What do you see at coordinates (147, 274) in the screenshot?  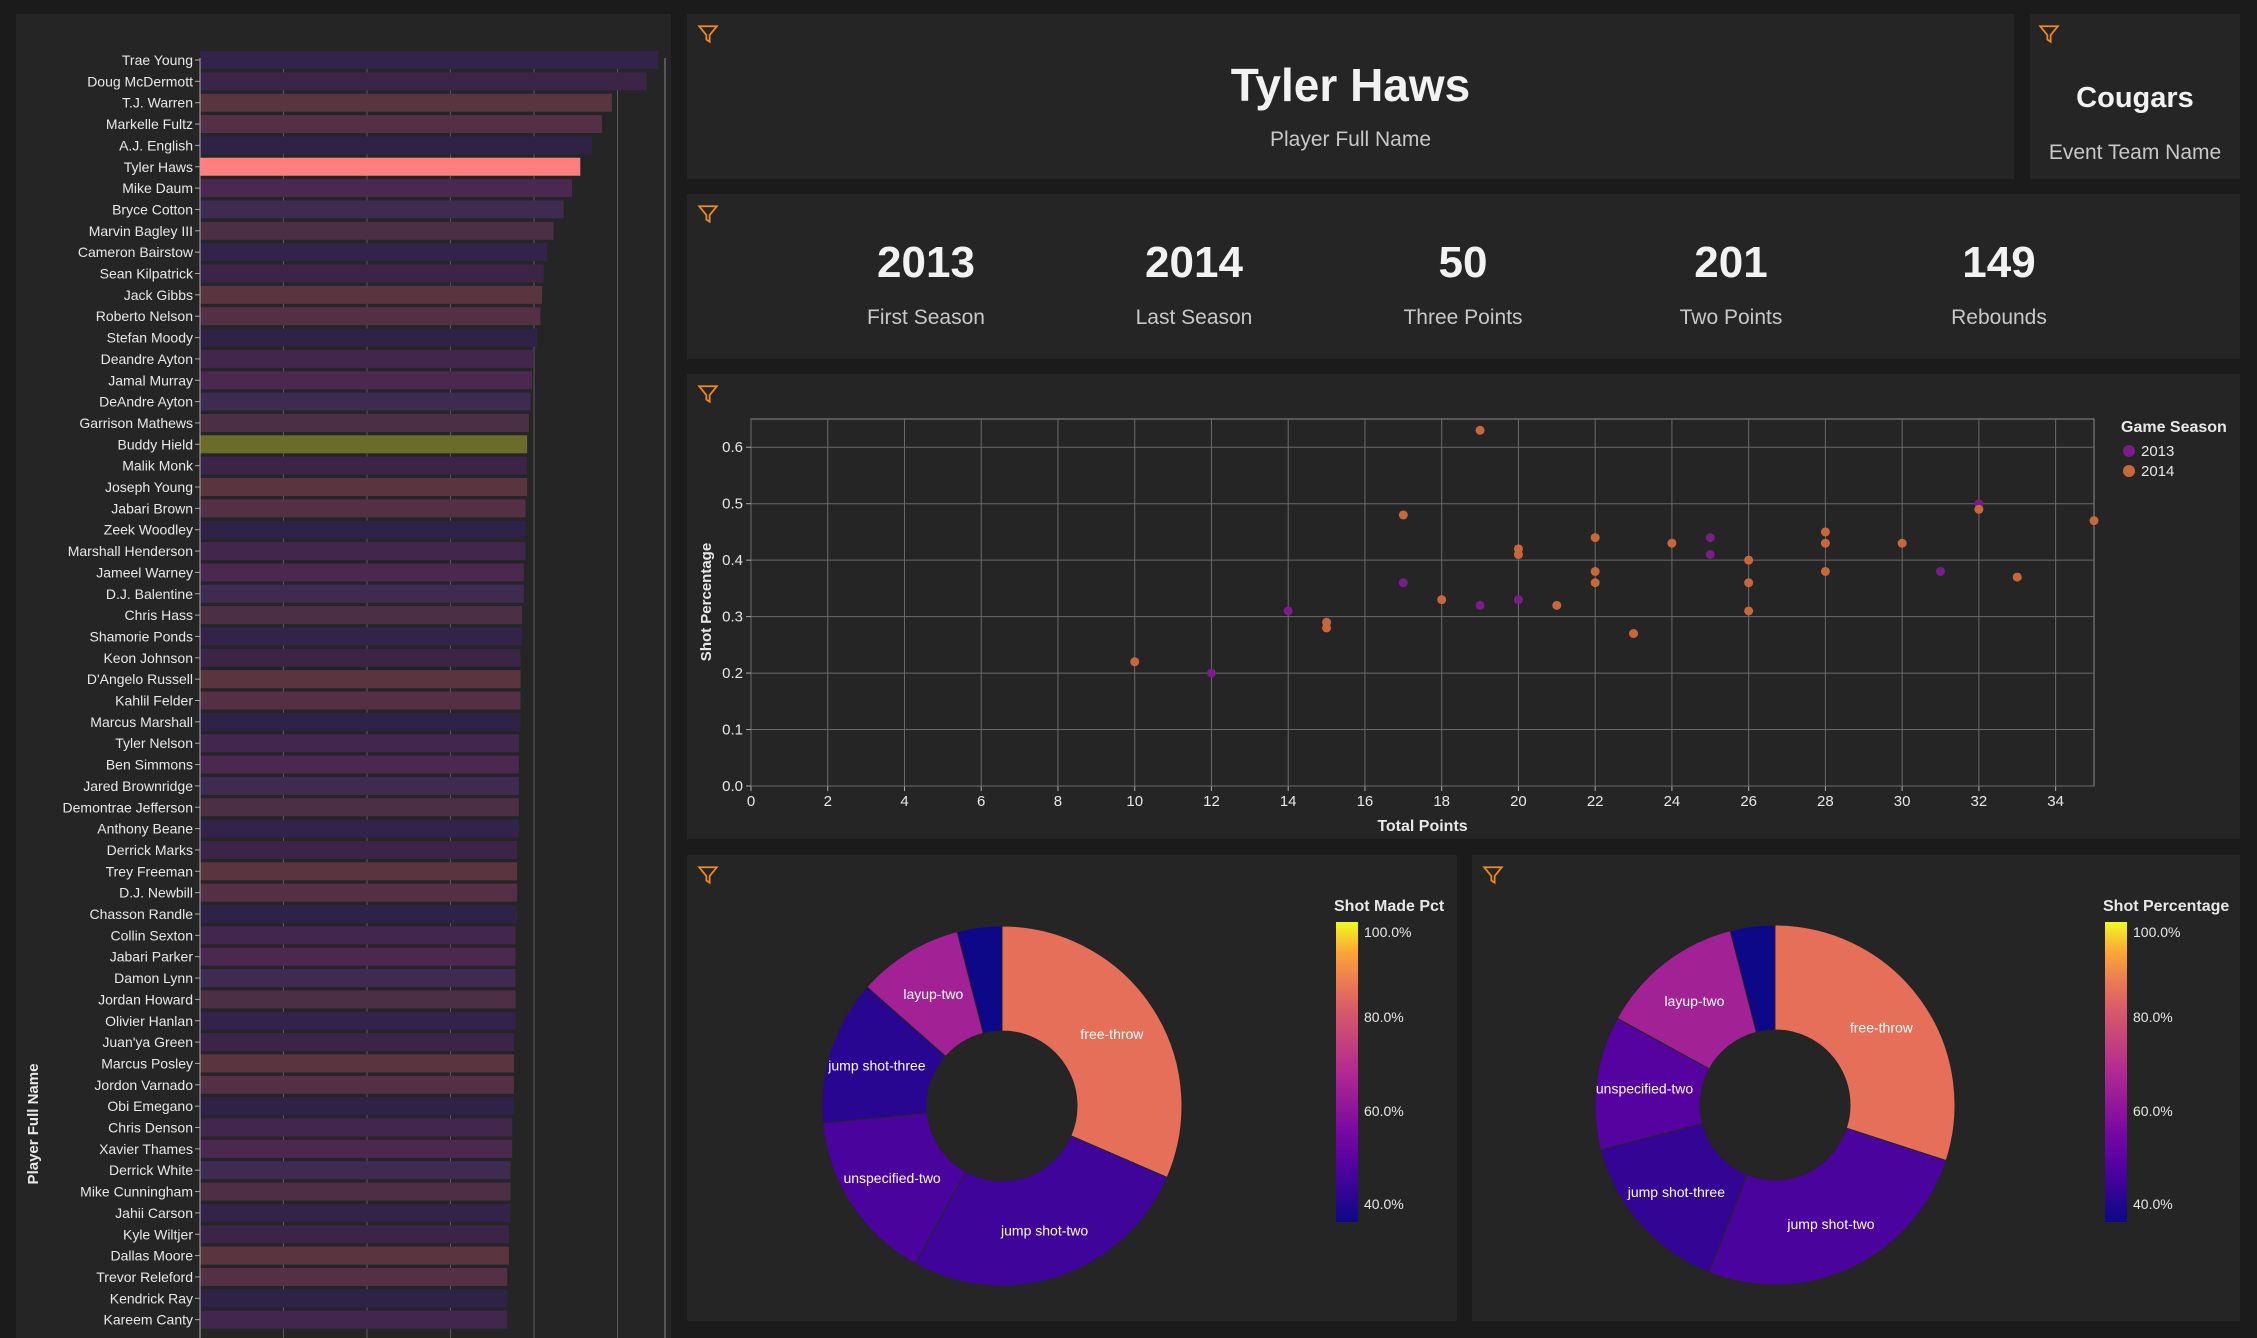 I see `y-tick-label: Sean Kilpatrick` at bounding box center [147, 274].